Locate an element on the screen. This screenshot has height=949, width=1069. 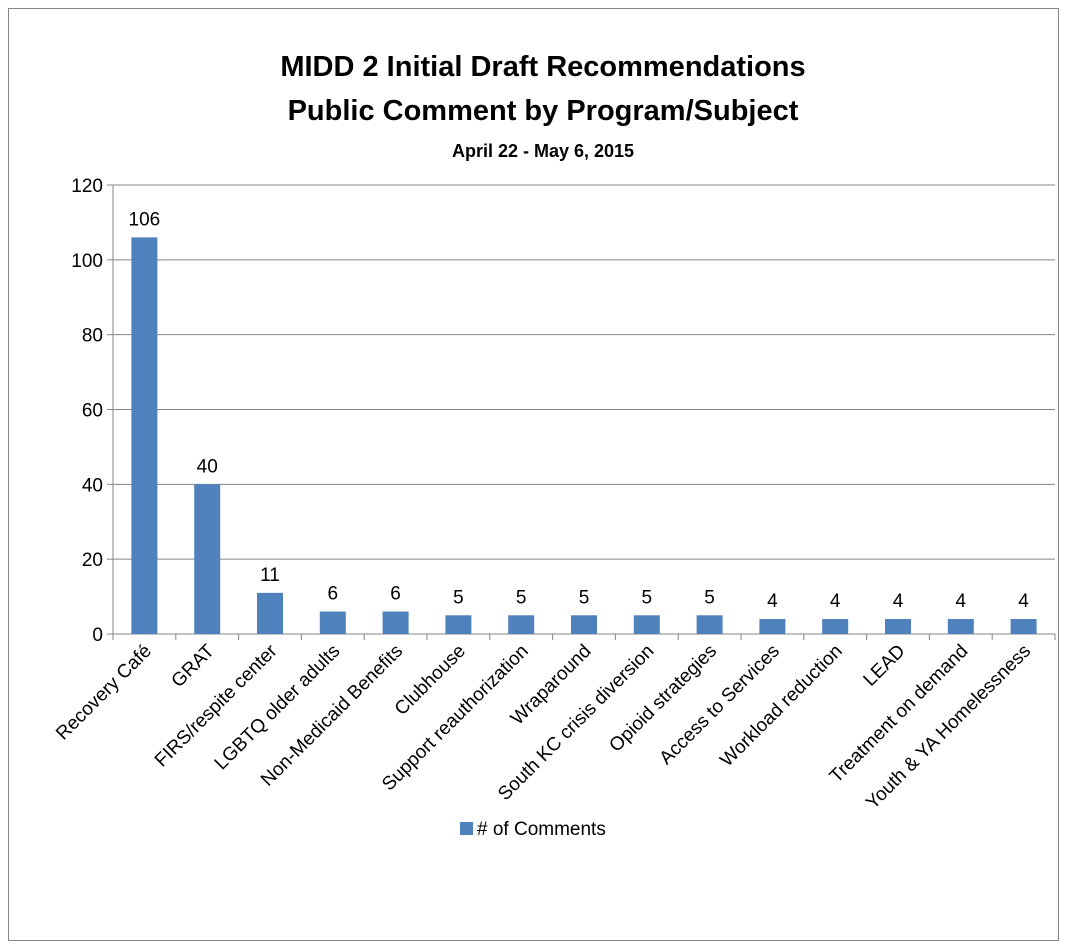
y-tick-label: 60 is located at coordinates (92, 411).